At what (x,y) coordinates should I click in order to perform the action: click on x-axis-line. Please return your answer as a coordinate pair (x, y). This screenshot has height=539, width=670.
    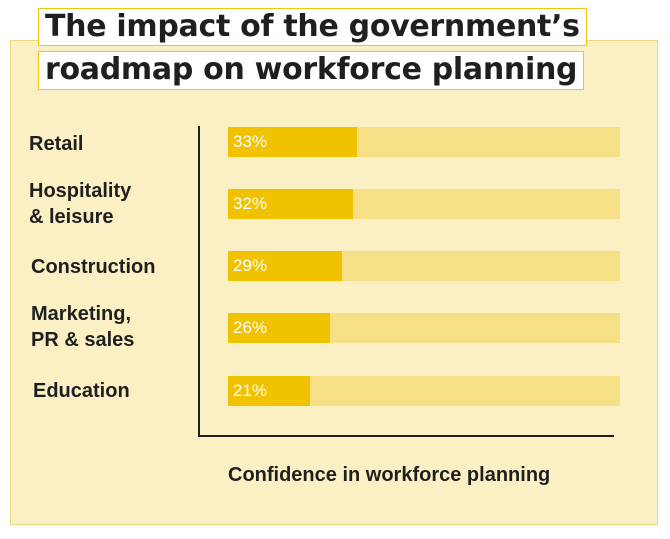
    Looking at the image, I should click on (406, 436).